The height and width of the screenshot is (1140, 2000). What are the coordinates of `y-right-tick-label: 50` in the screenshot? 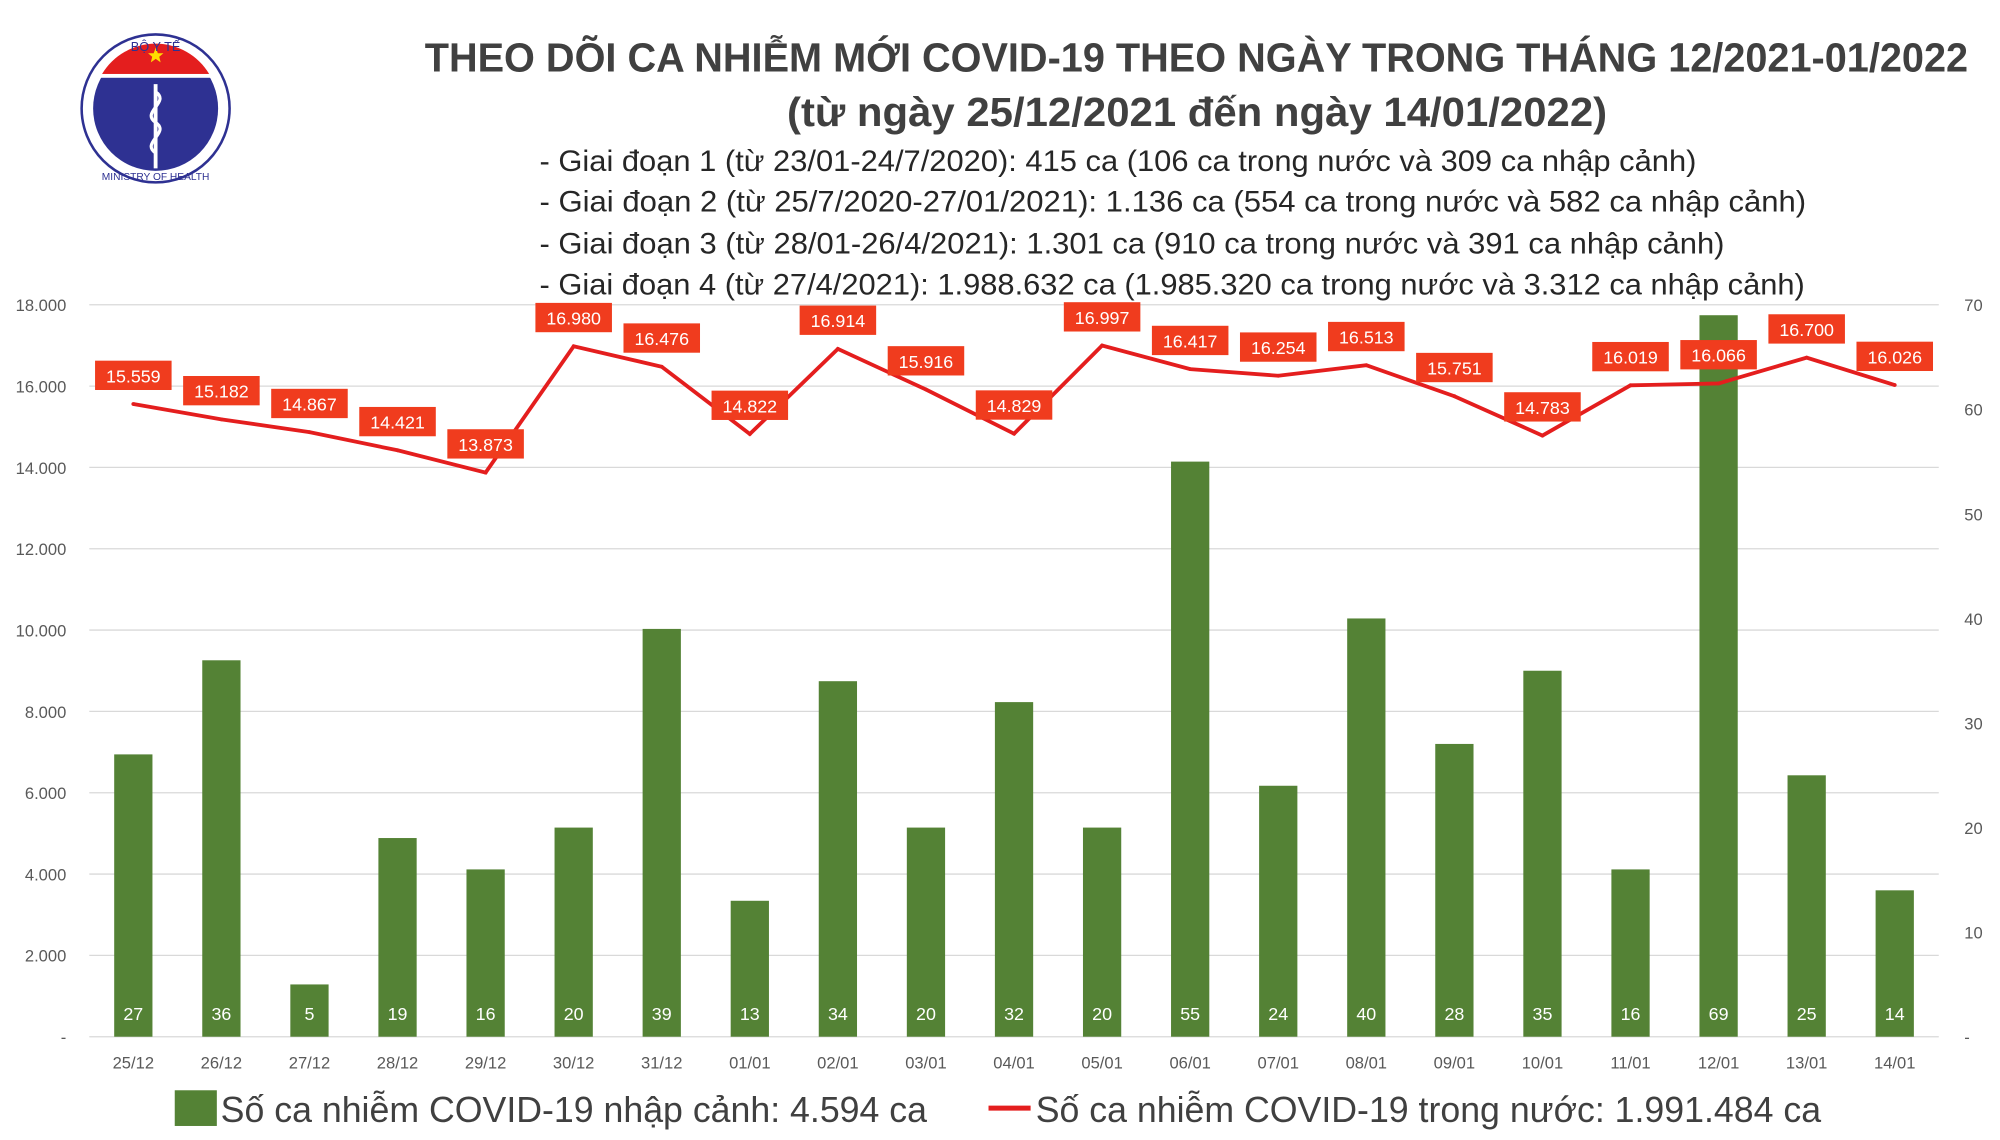 It's located at (1973, 514).